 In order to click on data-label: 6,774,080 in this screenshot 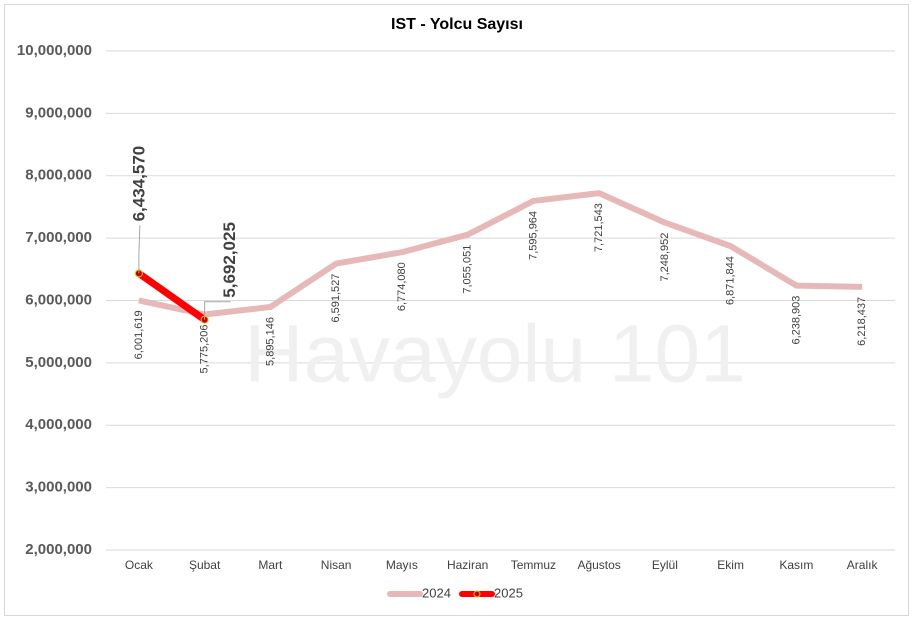, I will do `click(402, 286)`.